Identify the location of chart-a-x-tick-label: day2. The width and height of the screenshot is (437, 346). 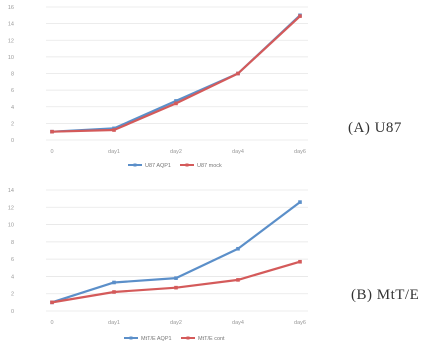
(176, 152).